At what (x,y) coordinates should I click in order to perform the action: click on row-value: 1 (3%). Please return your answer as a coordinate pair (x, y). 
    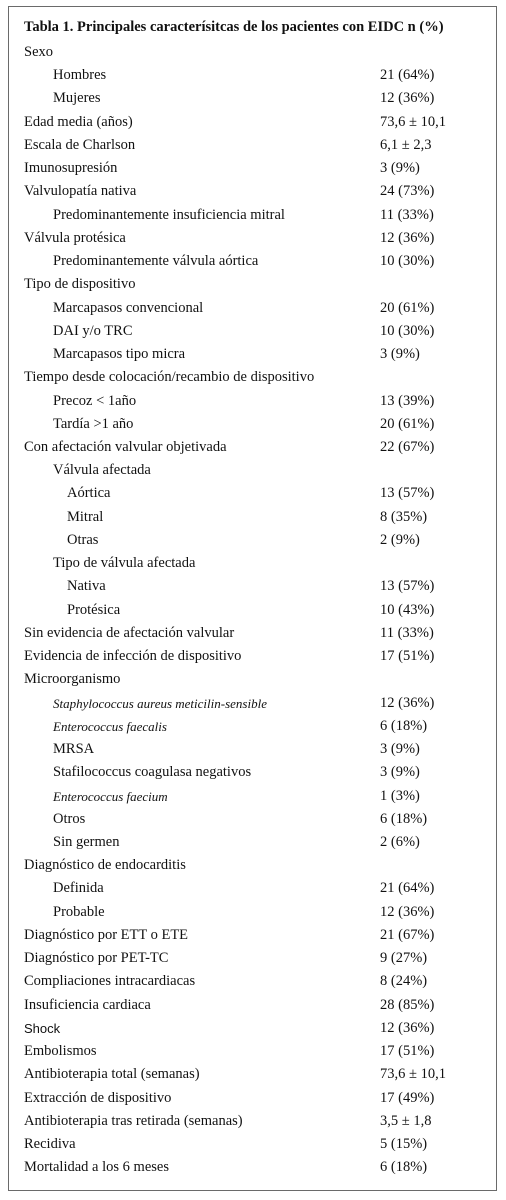
    Looking at the image, I should click on (400, 795).